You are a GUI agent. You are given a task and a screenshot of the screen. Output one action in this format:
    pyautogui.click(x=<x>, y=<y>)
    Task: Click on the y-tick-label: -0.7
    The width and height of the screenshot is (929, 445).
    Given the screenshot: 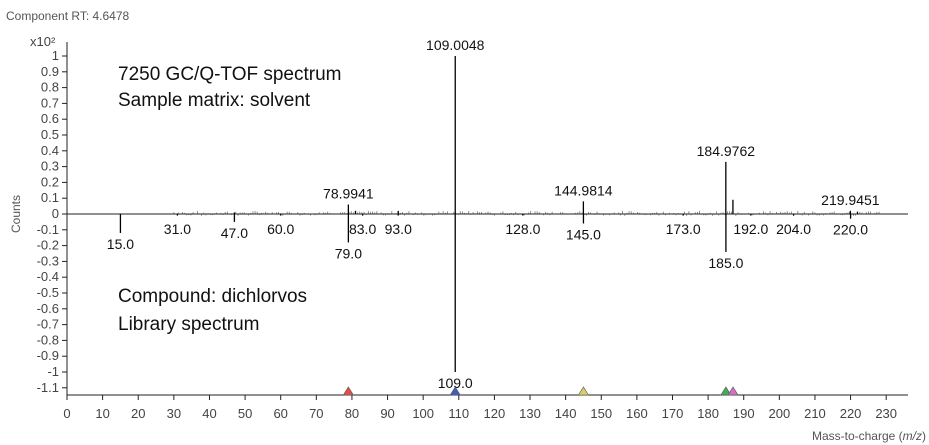 What is the action you would take?
    pyautogui.click(x=48, y=324)
    